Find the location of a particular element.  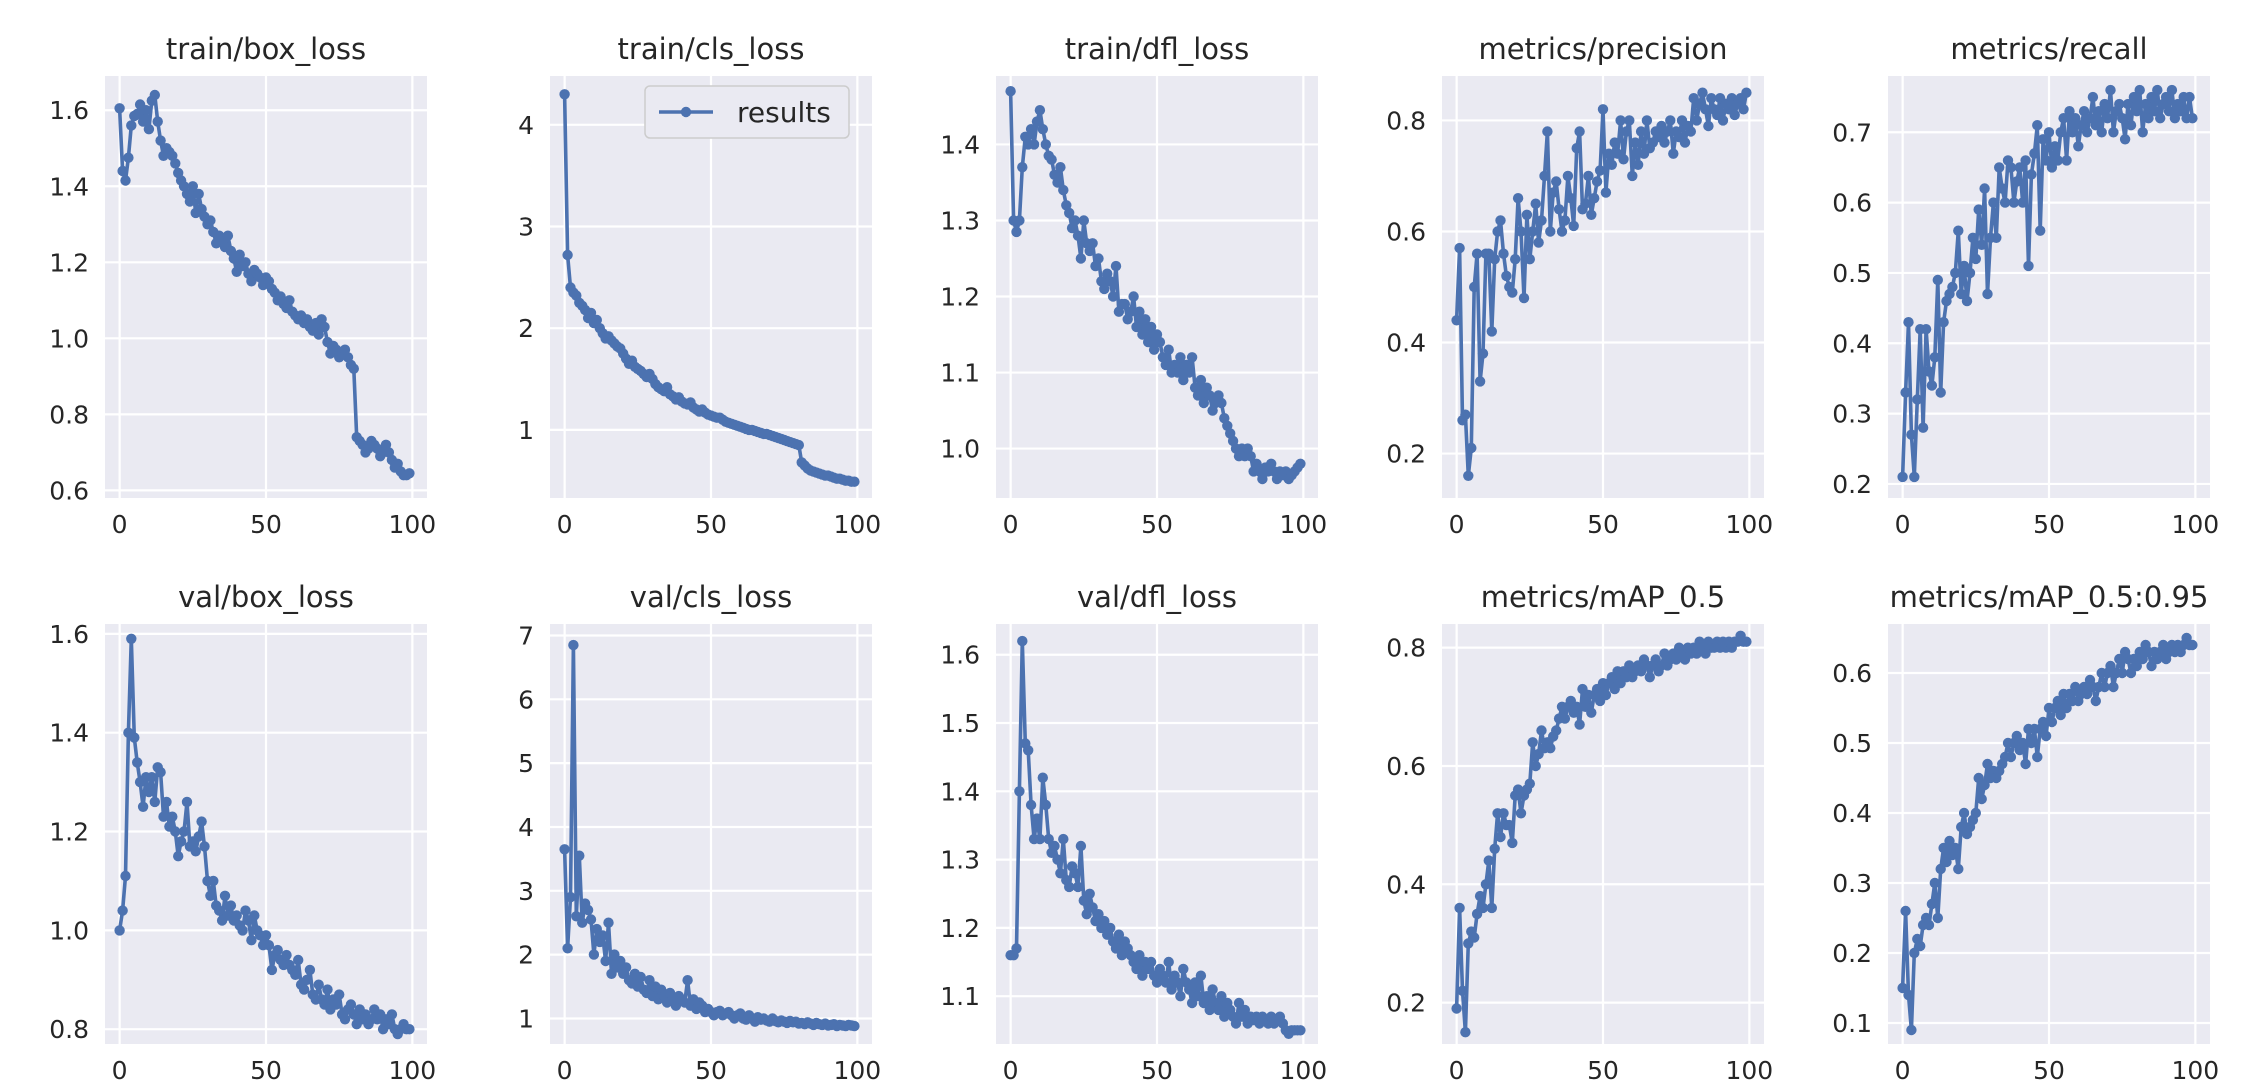

subplot-3: metrics/precision 0 50 100 0.2 0.4 0.6 0.8 is located at coordinates (1579, 285).